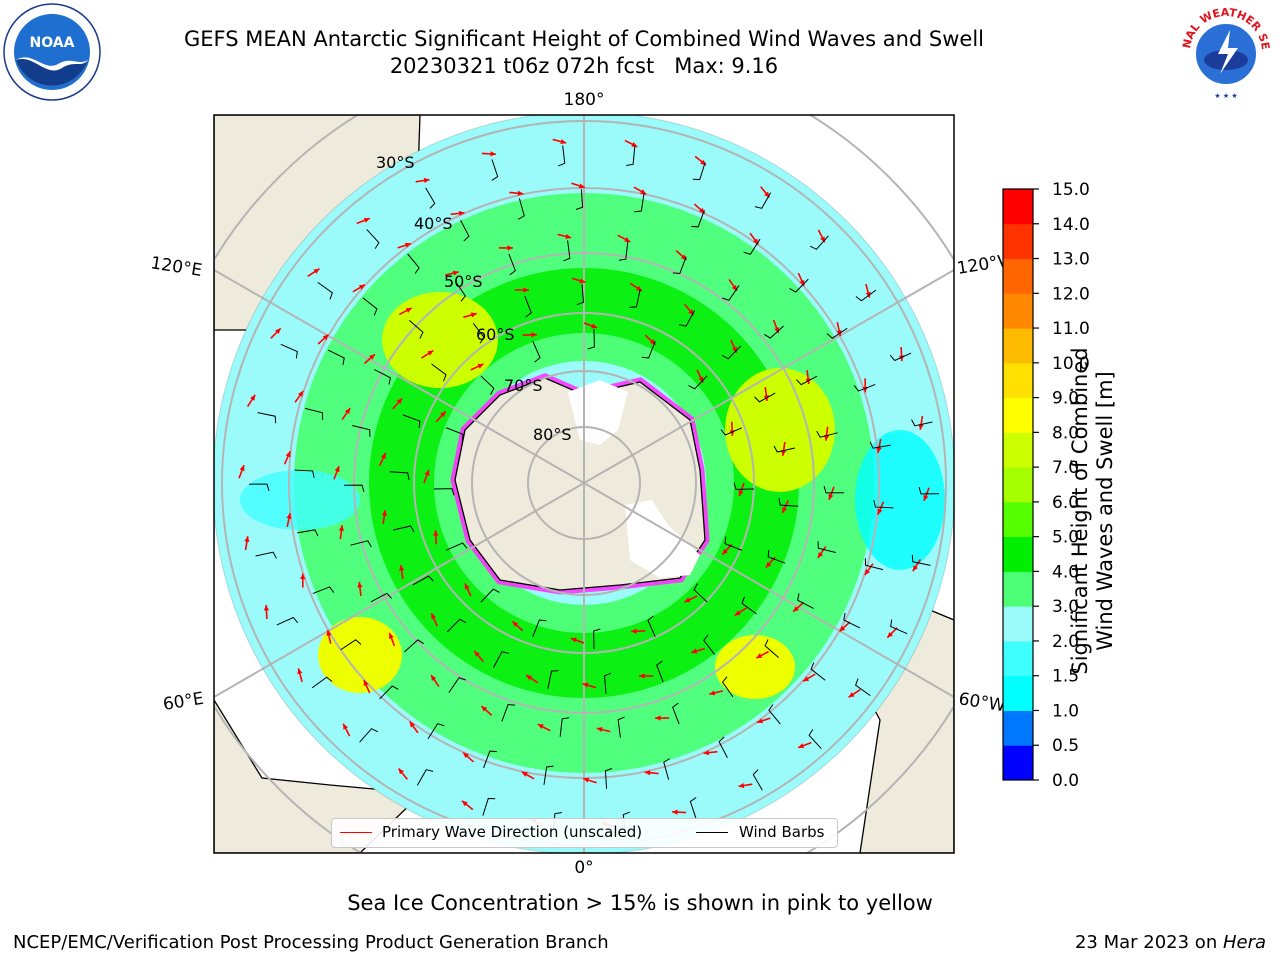  What do you see at coordinates (176, 267) in the screenshot?
I see `lon-label-120e: 120°E` at bounding box center [176, 267].